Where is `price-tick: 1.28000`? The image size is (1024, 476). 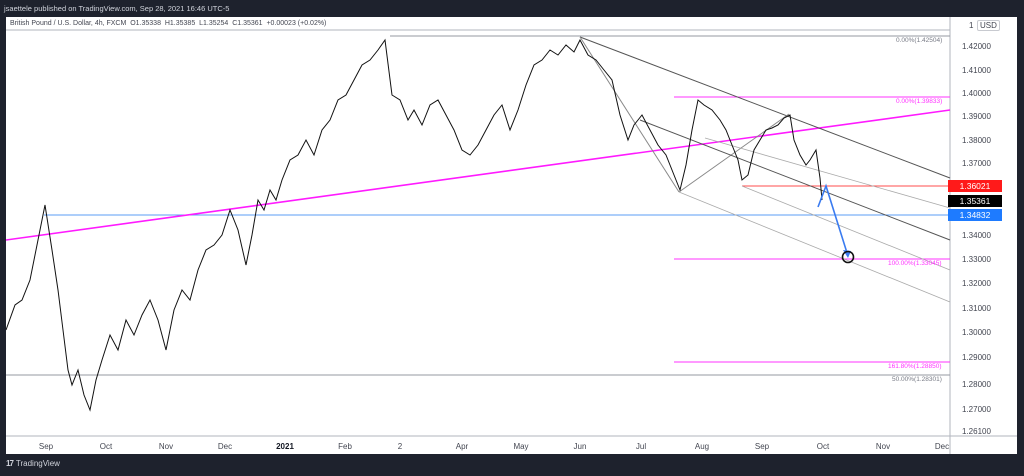
price-tick: 1.28000 is located at coordinates (976, 384).